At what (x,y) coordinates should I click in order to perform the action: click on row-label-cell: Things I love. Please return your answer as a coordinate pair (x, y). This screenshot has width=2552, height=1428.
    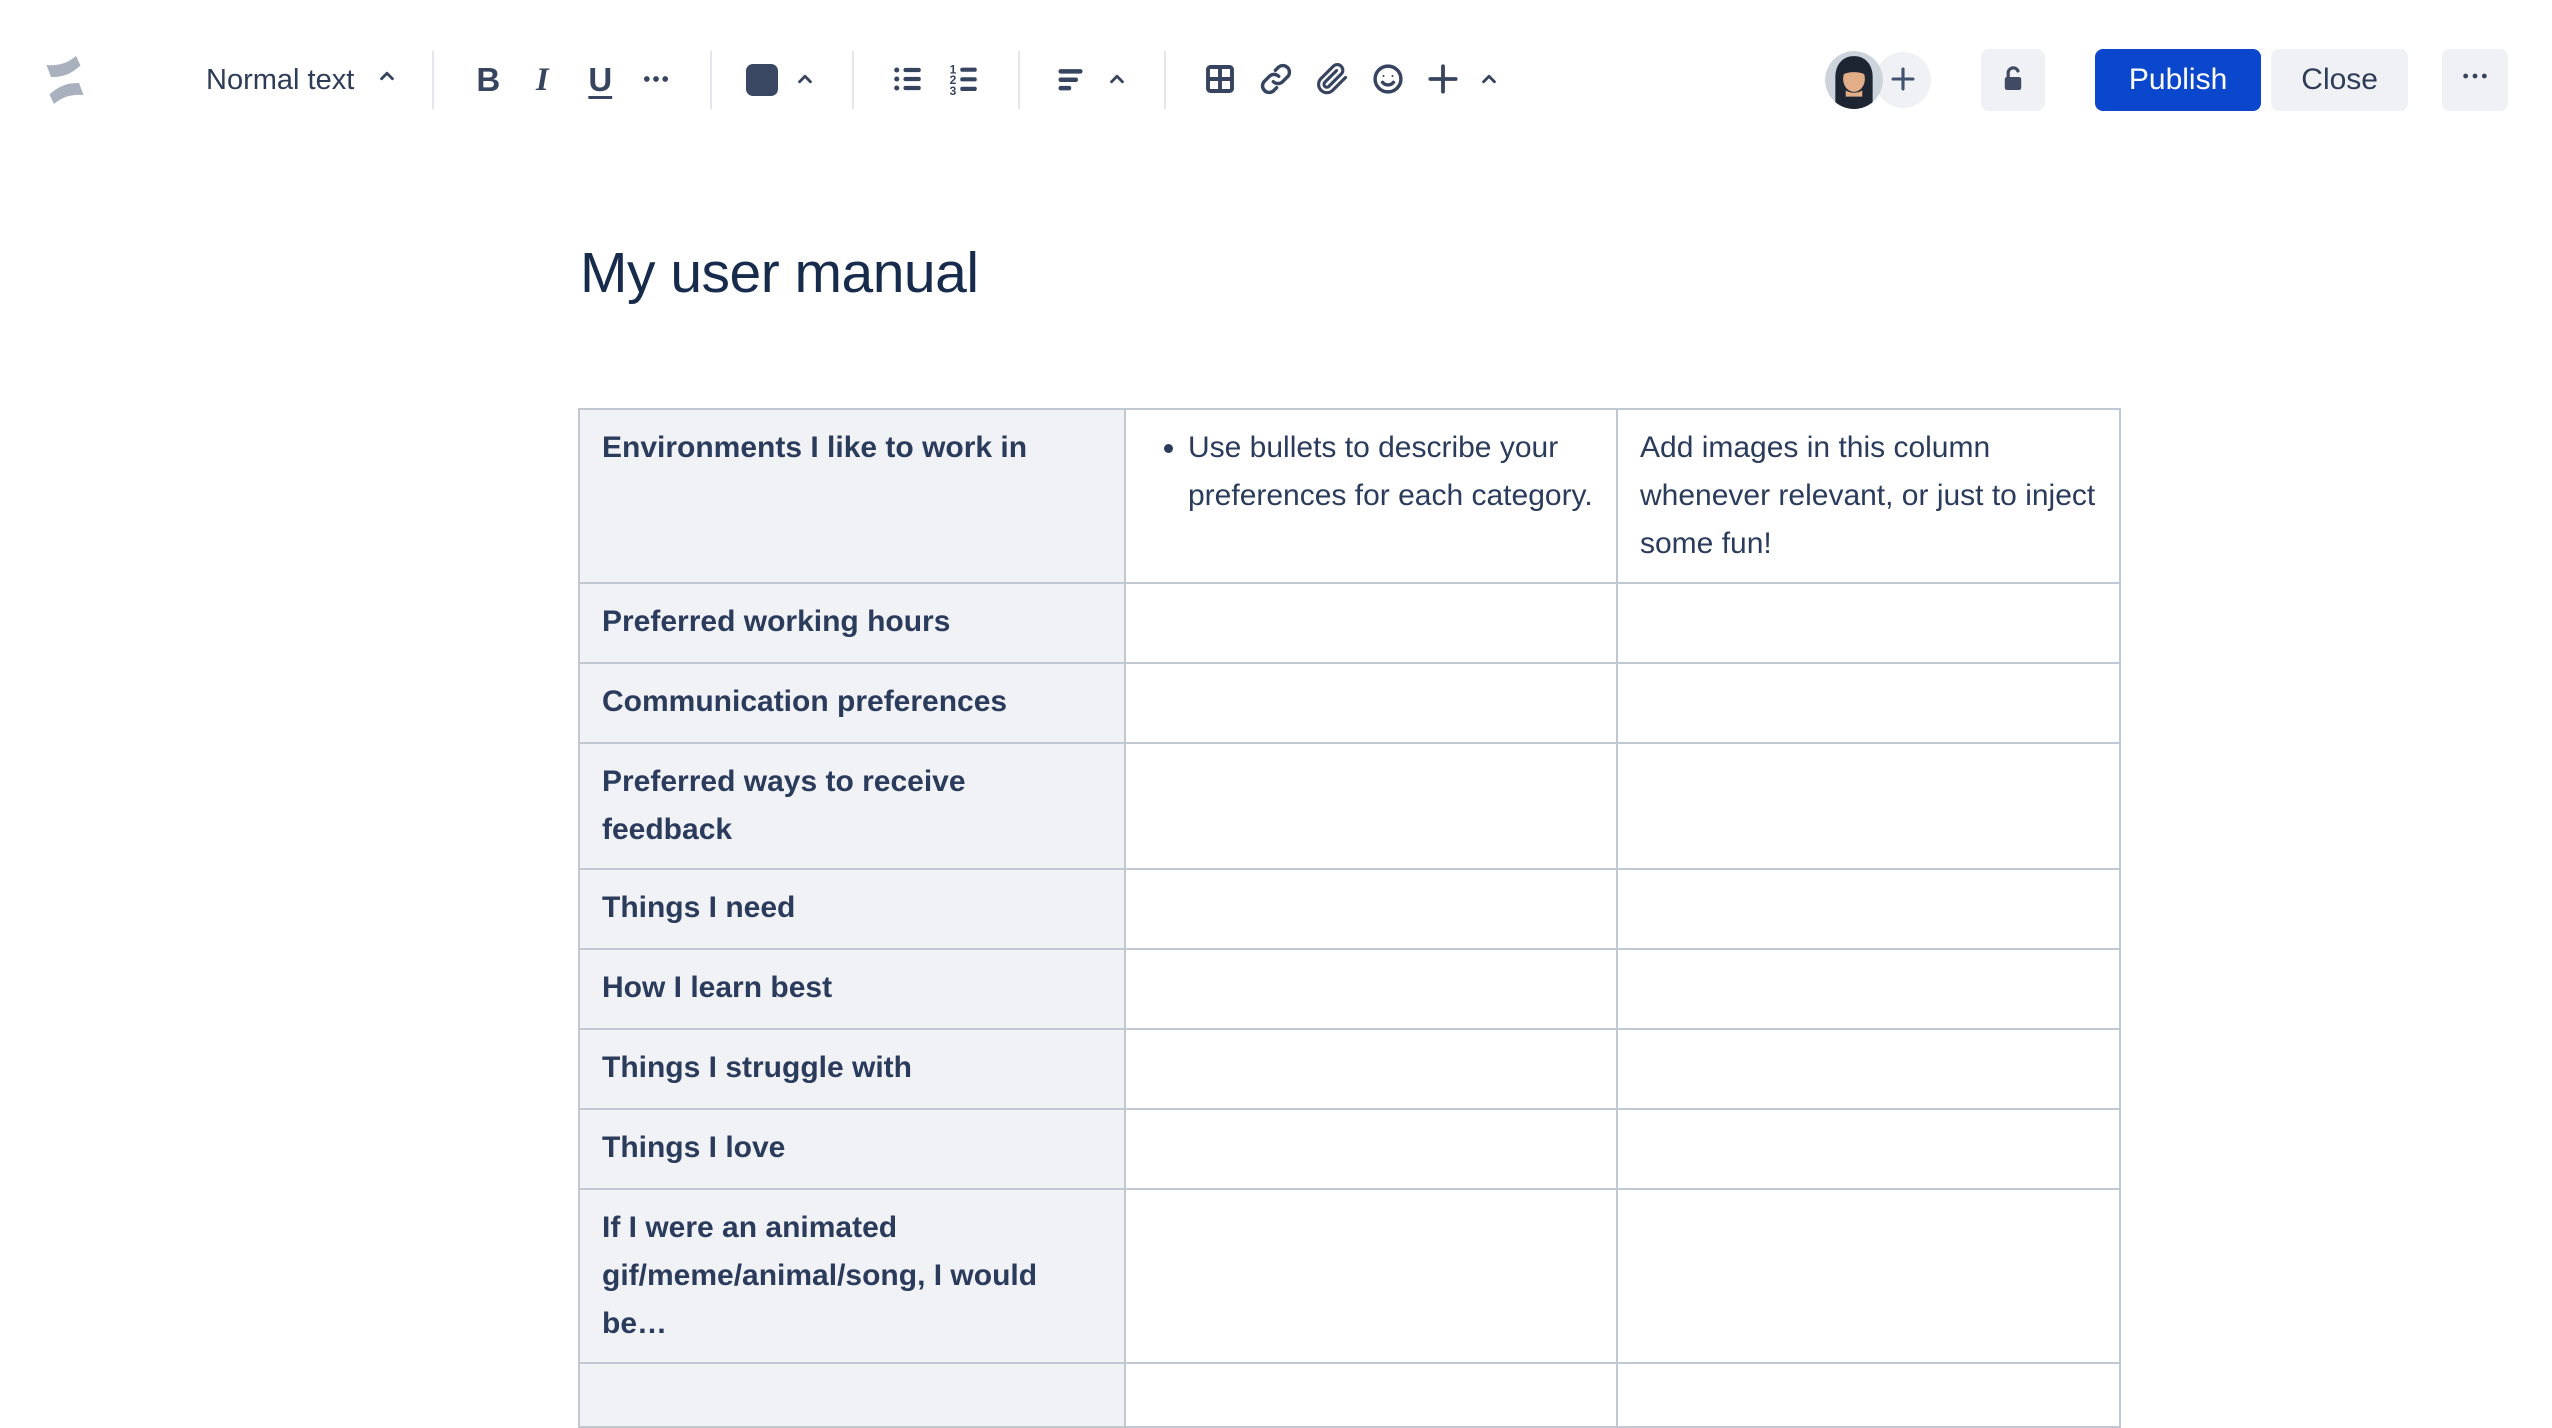
    Looking at the image, I should click on (852, 1149).